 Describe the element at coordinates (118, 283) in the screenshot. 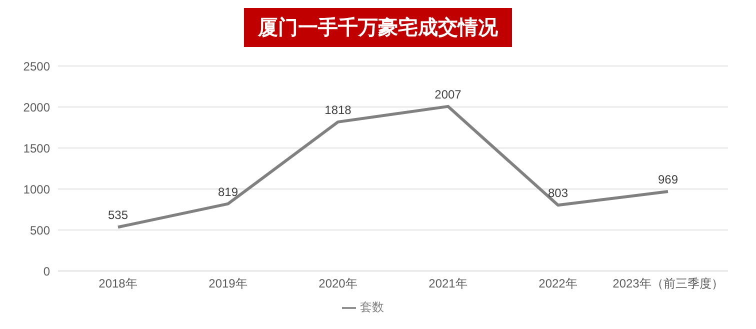

I see `x-tick-label: 2018年` at that location.